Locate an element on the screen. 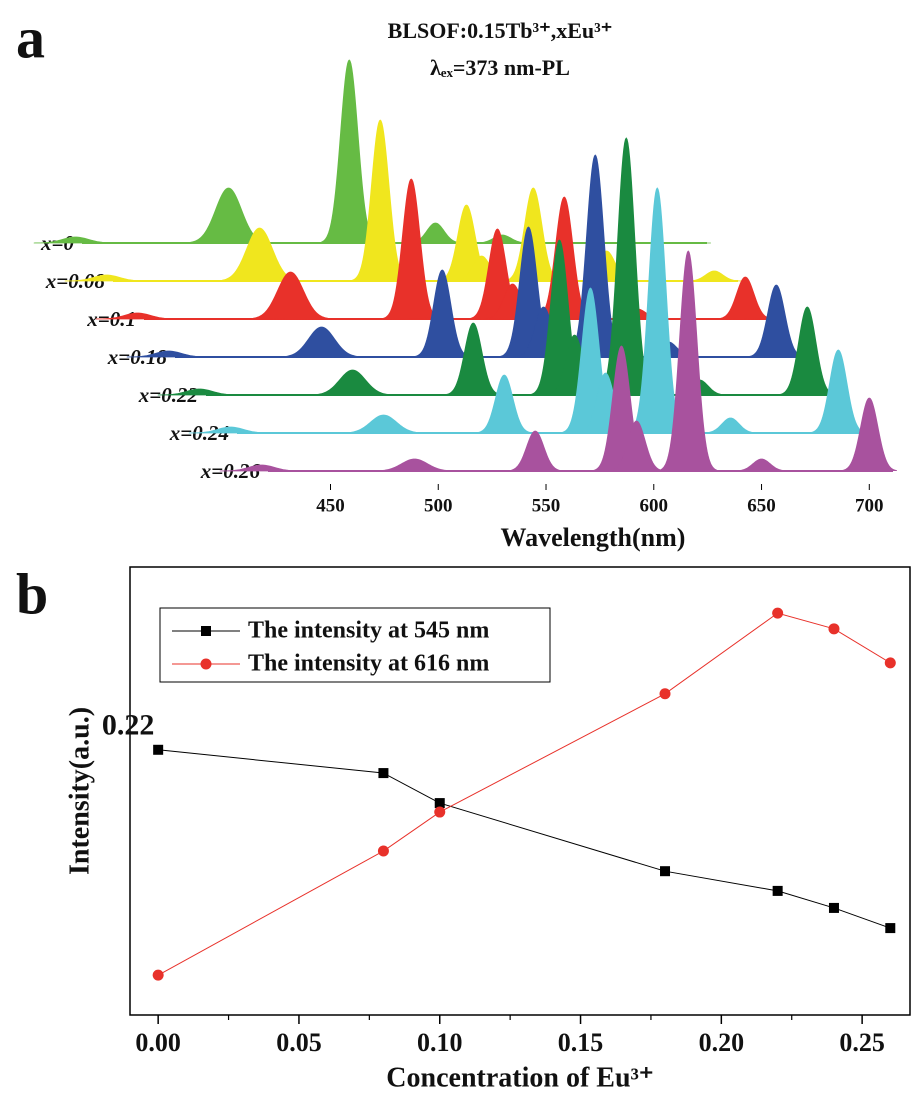 This screenshot has height=1097, width=912. x-tick-label: 0.20 is located at coordinates (722, 1042).